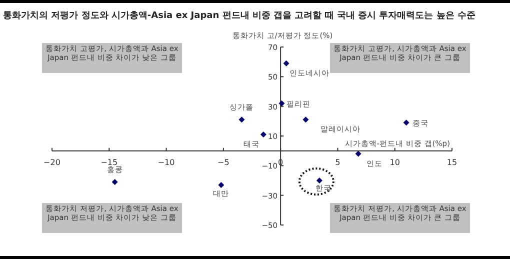 The image size is (510, 261). What do you see at coordinates (239, 16) in the screenshot?
I see `chart-title: 통화가치의 저평가 정도와 시가총액-Asia ex Japan 펀드내 비중 갭을 고려할 때 국내 증시 투자매력도는 높은 수준` at bounding box center [239, 16].